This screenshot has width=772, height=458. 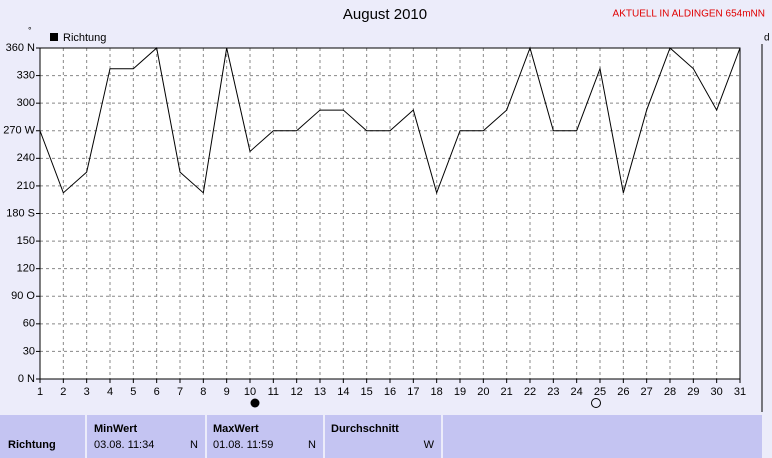 I want to click on x-tick-label: 2, so click(x=63, y=392).